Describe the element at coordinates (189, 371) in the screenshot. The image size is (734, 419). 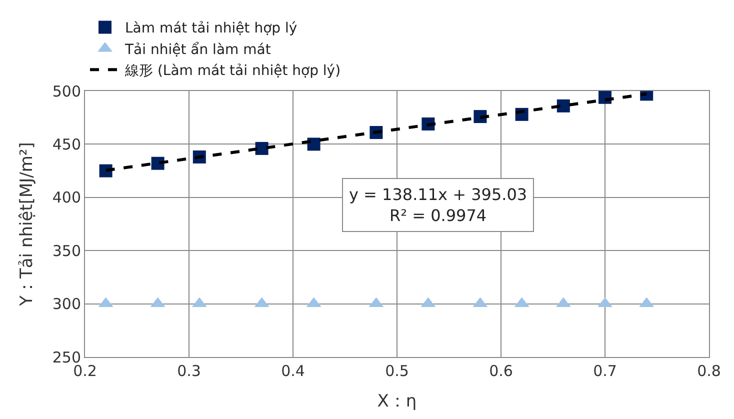
I see `x-tick-label: 0.3` at that location.